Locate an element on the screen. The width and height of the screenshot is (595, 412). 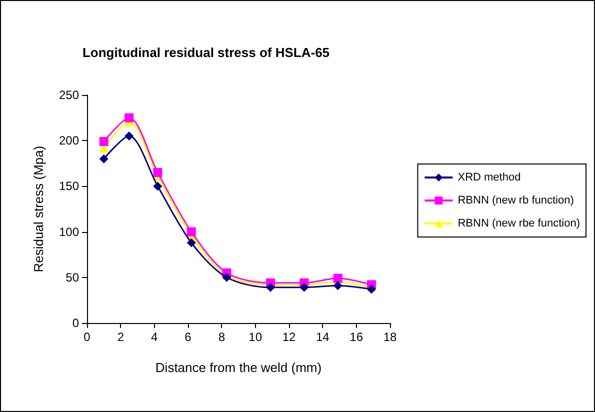
x-tick-label: 14 is located at coordinates (323, 337).